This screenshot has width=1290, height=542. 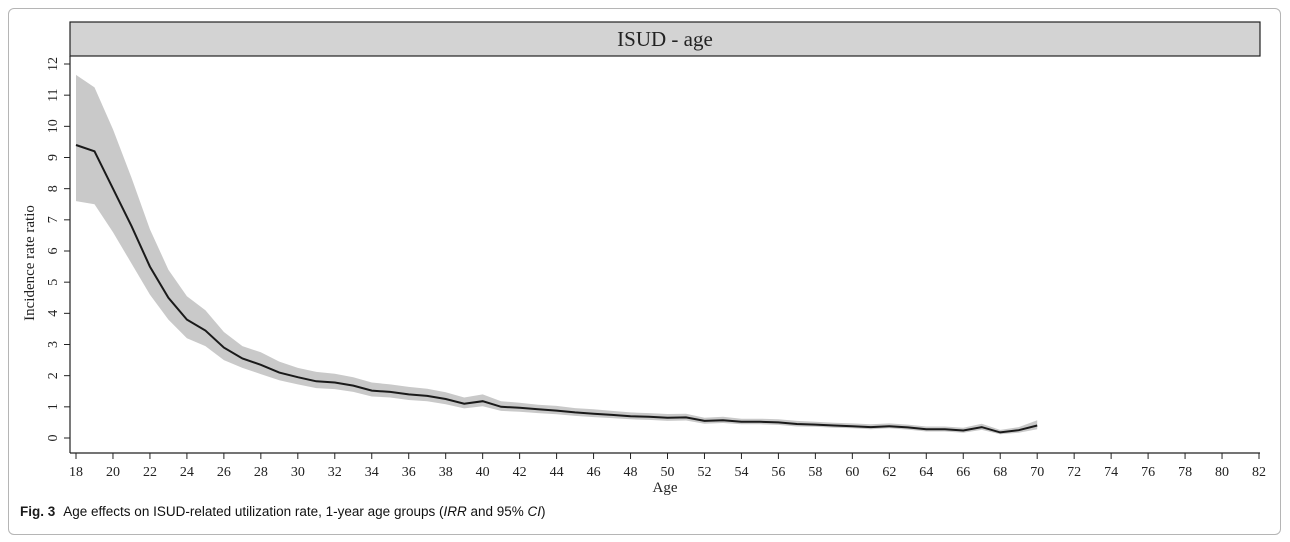 I want to click on x-tick-label: 24, so click(x=187, y=472).